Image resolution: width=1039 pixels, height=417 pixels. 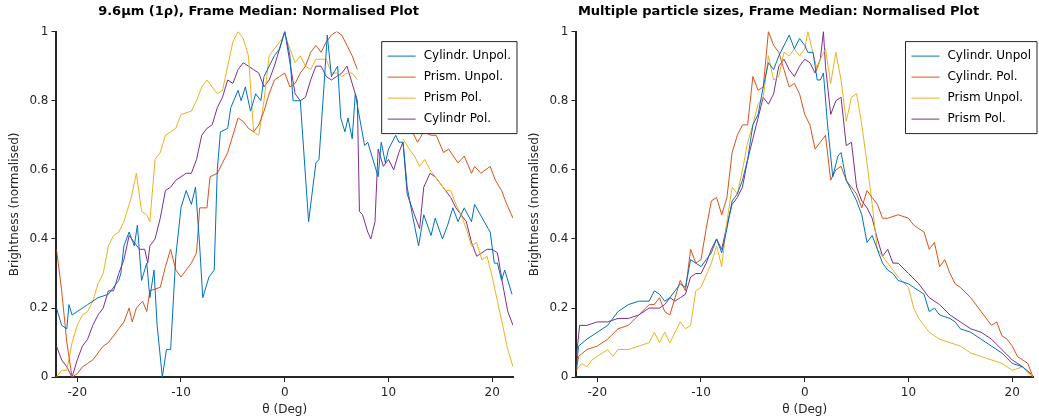 I want to click on chart-title: 9.6μm (1ρ), Frame Median: Normalised Plot, so click(x=258, y=11).